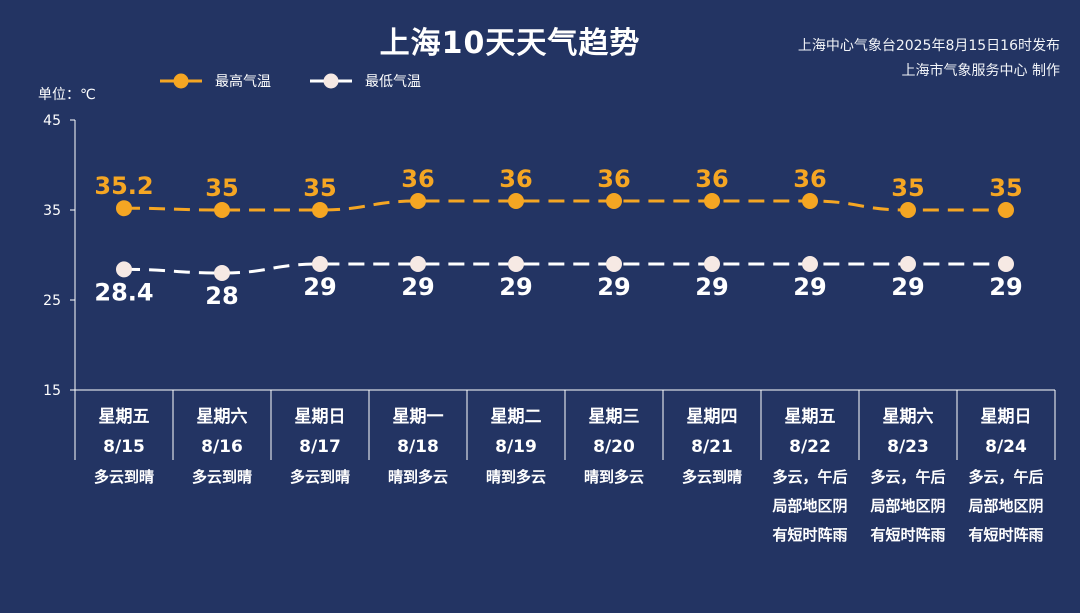 The height and width of the screenshot is (613, 1080). I want to click on date-label: 8/22, so click(810, 447).